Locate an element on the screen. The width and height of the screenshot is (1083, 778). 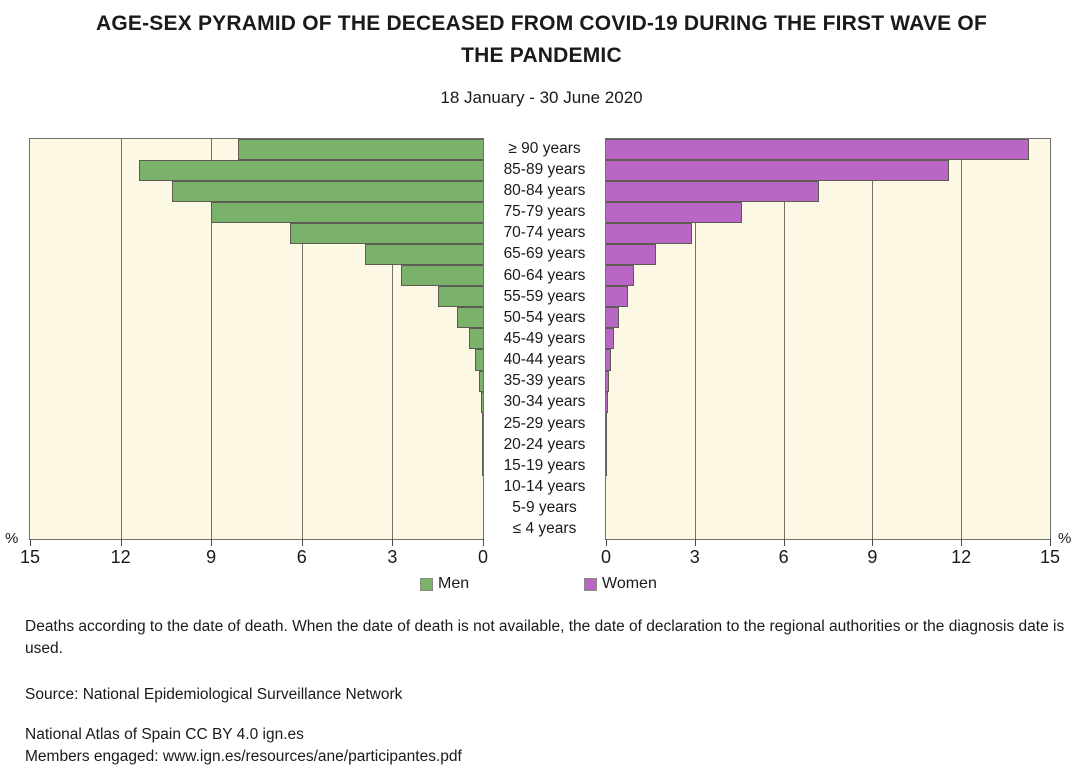
age-label: 60-64 years is located at coordinates (544, 275).